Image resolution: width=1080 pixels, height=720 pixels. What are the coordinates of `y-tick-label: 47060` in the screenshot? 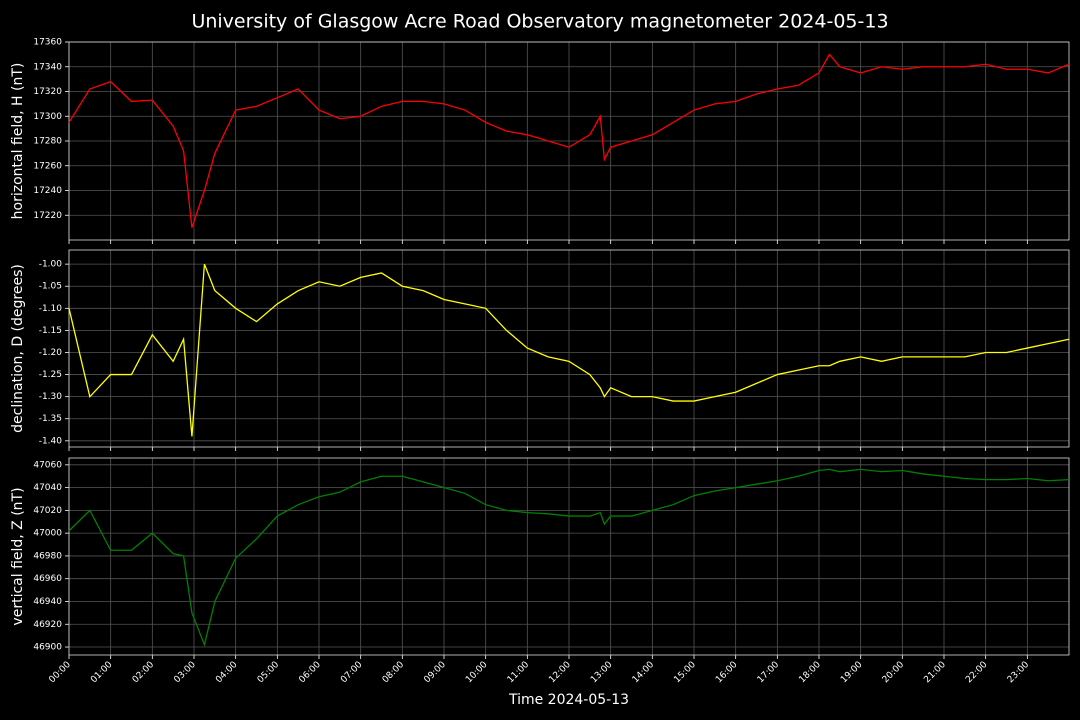 It's located at (47, 465).